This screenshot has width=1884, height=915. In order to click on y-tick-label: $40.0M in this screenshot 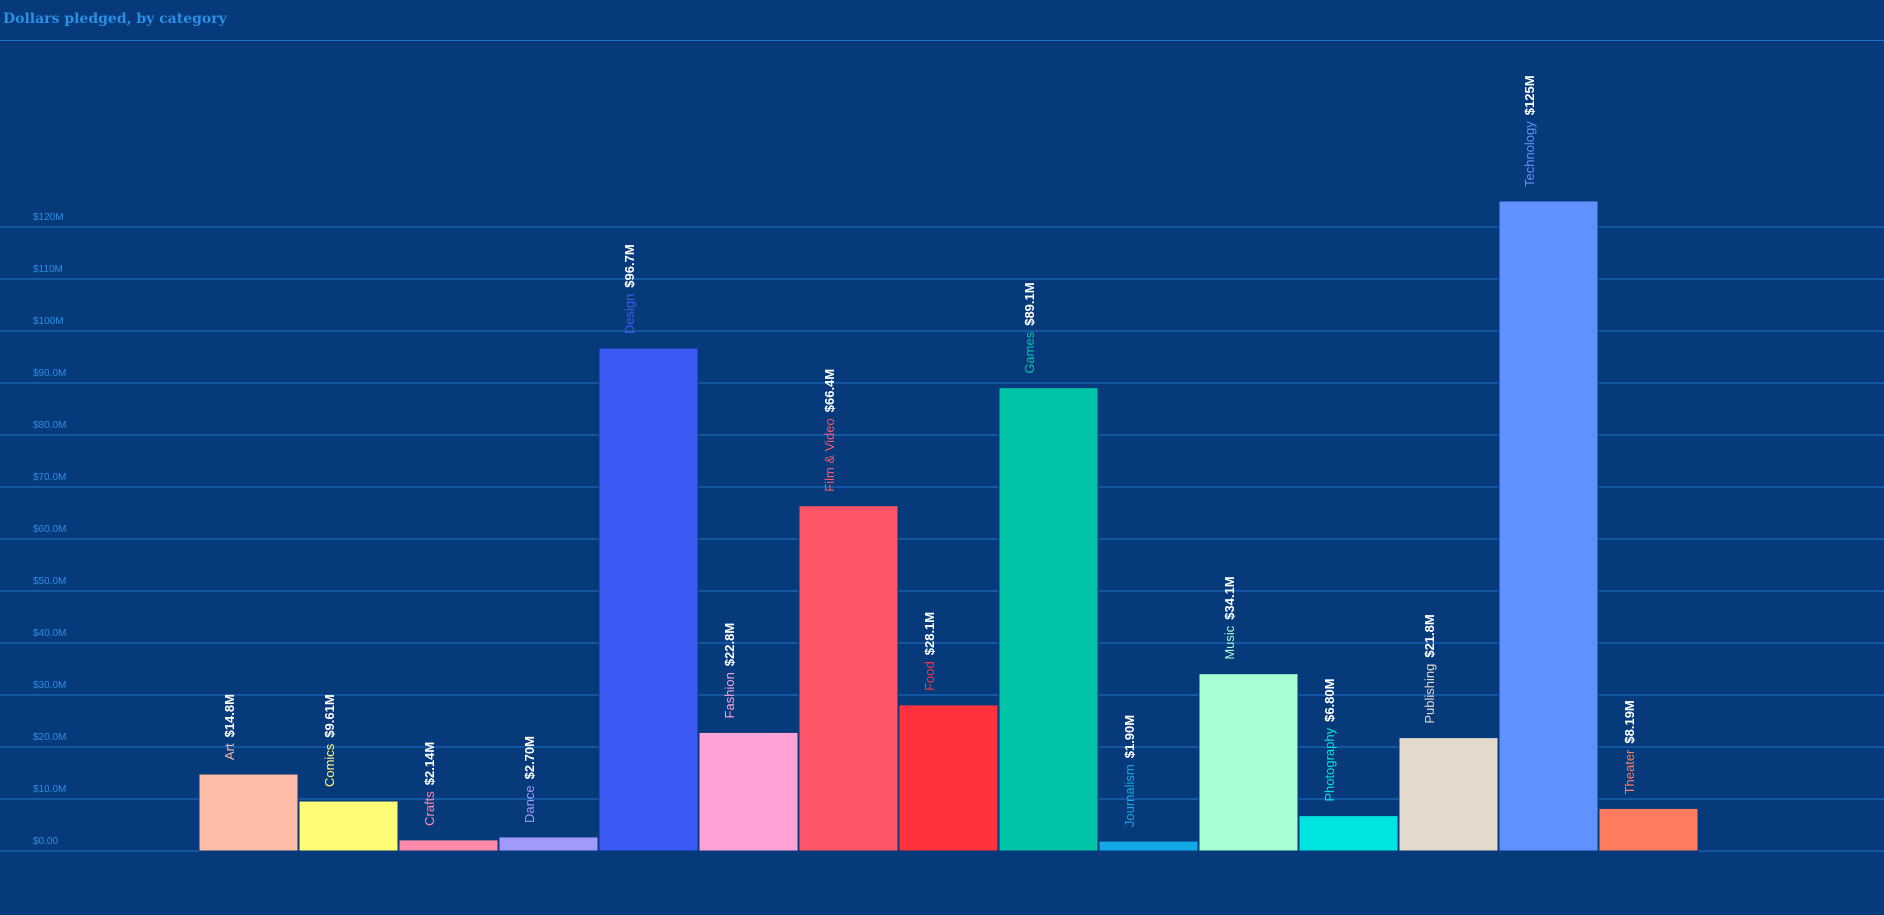, I will do `click(49, 633)`.